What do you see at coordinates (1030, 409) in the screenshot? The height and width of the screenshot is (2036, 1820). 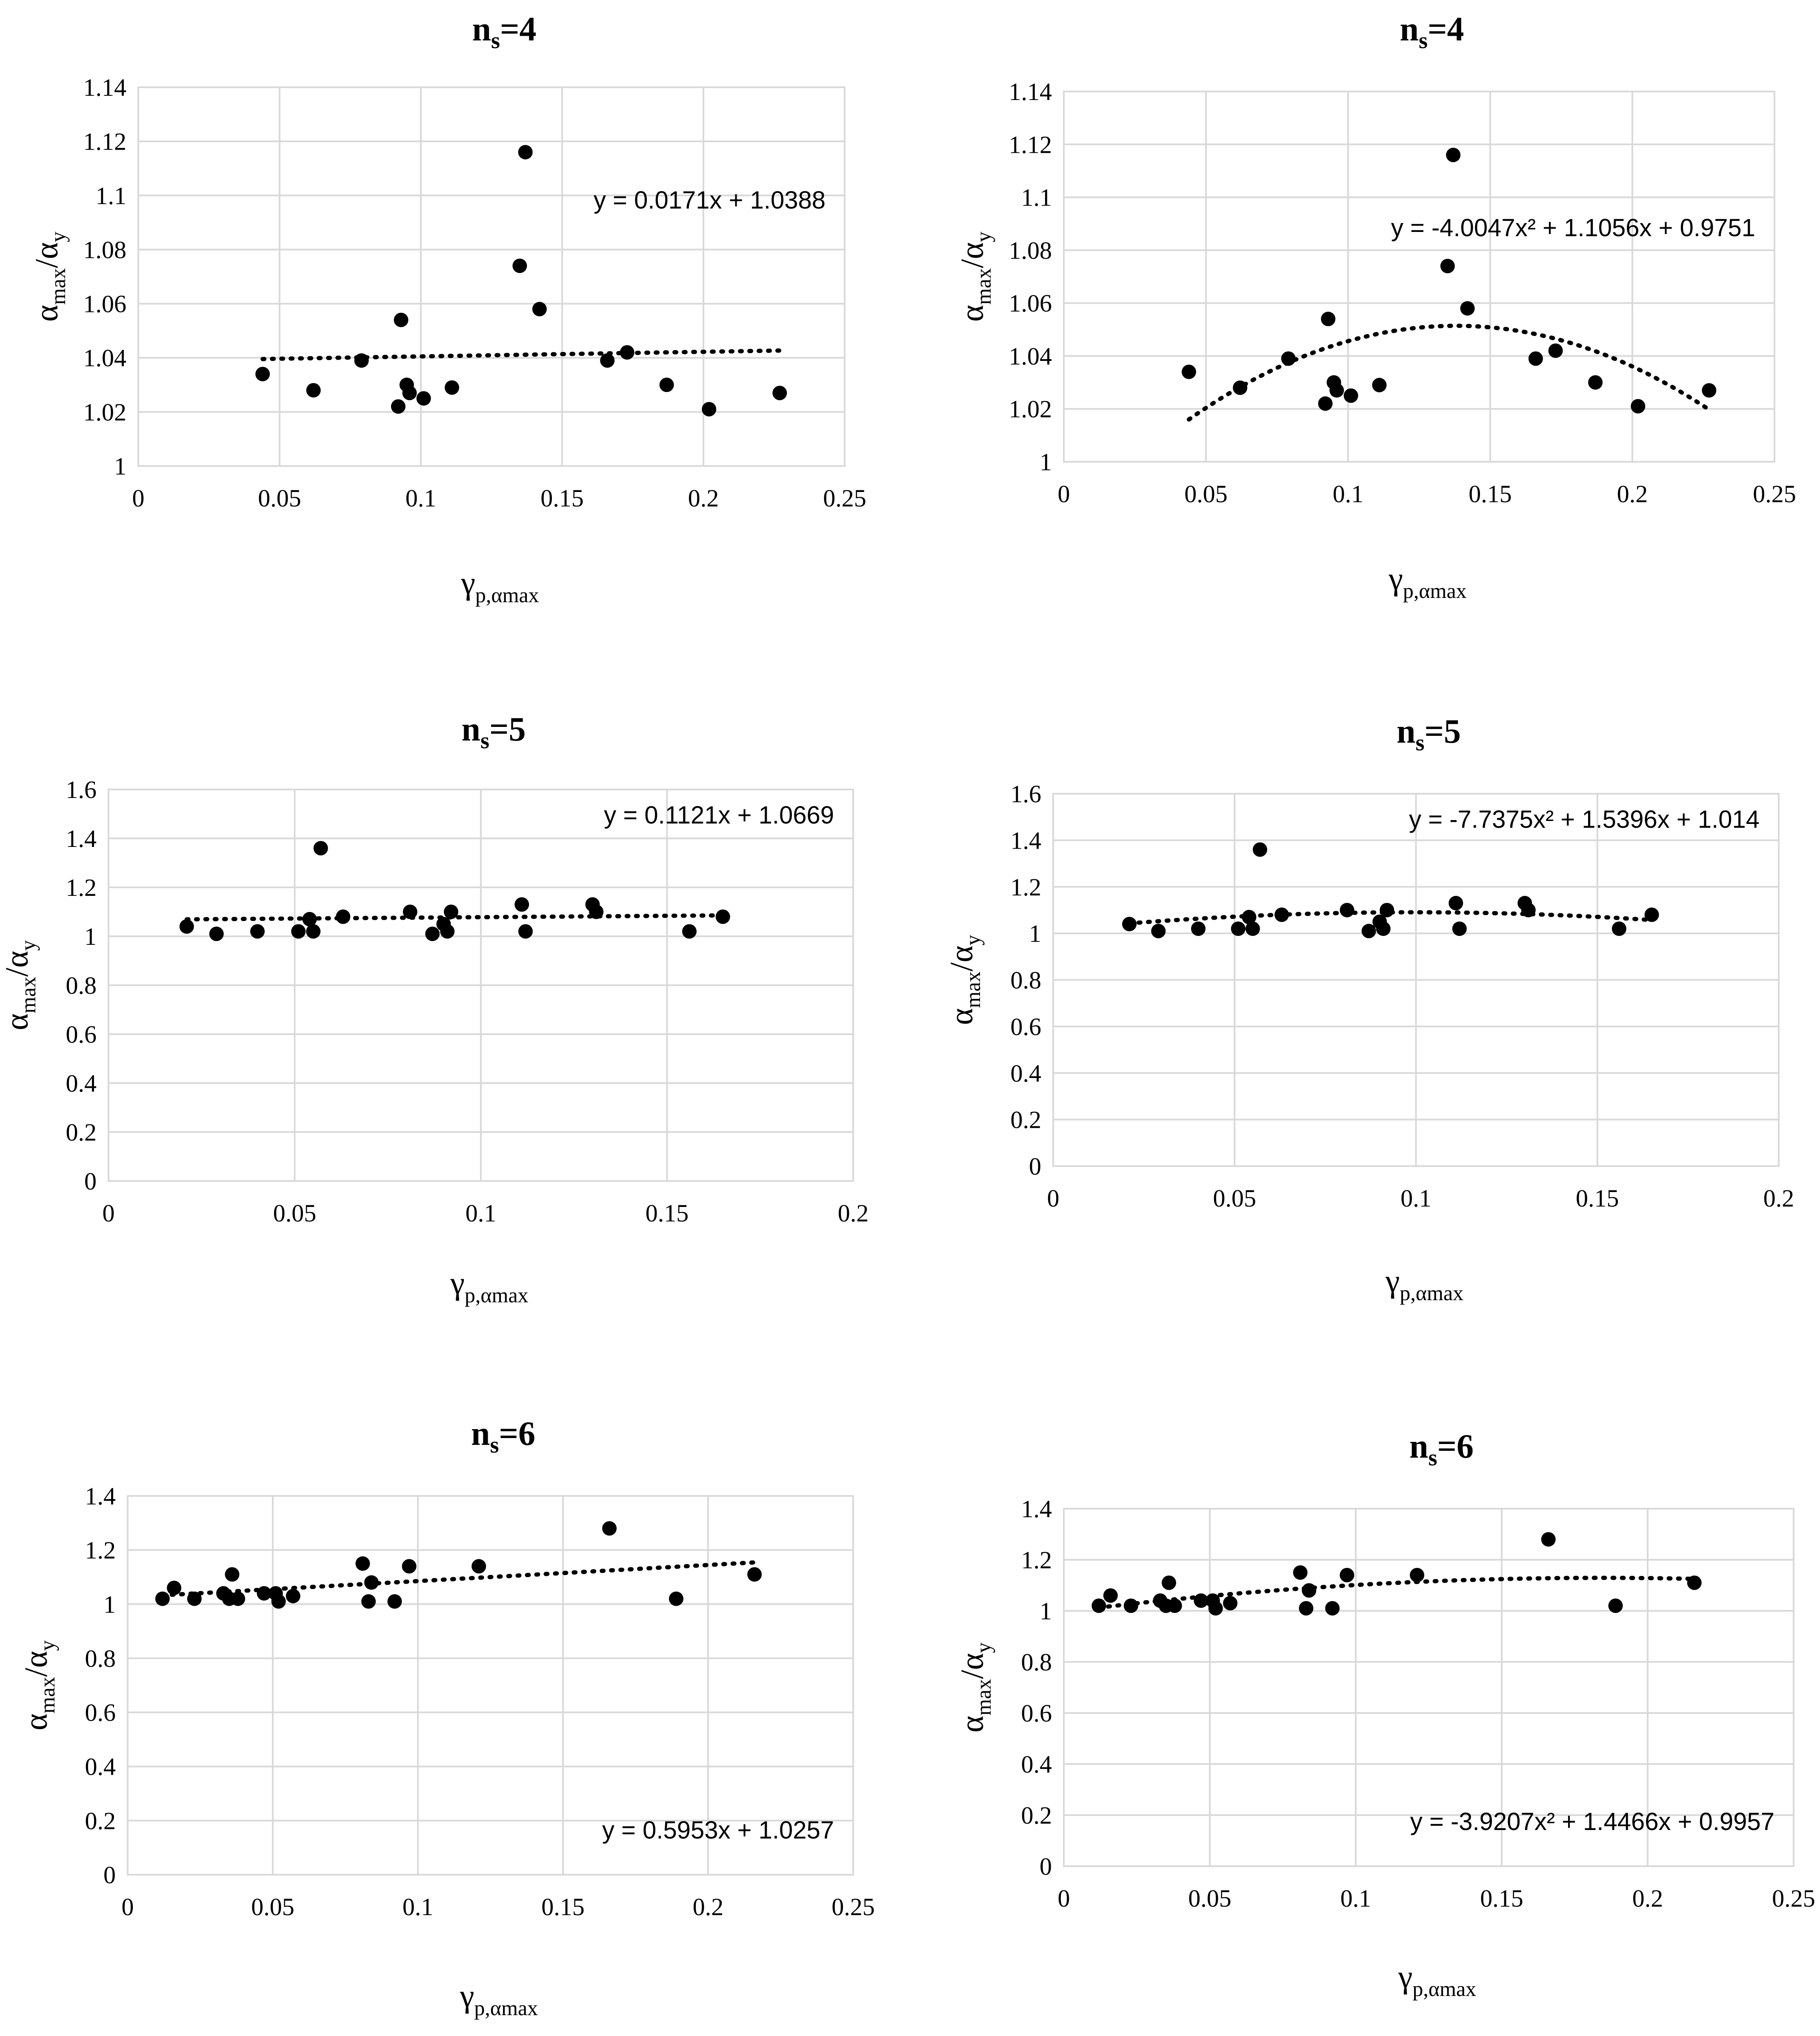 I see `y-tick-label: 1.02` at bounding box center [1030, 409].